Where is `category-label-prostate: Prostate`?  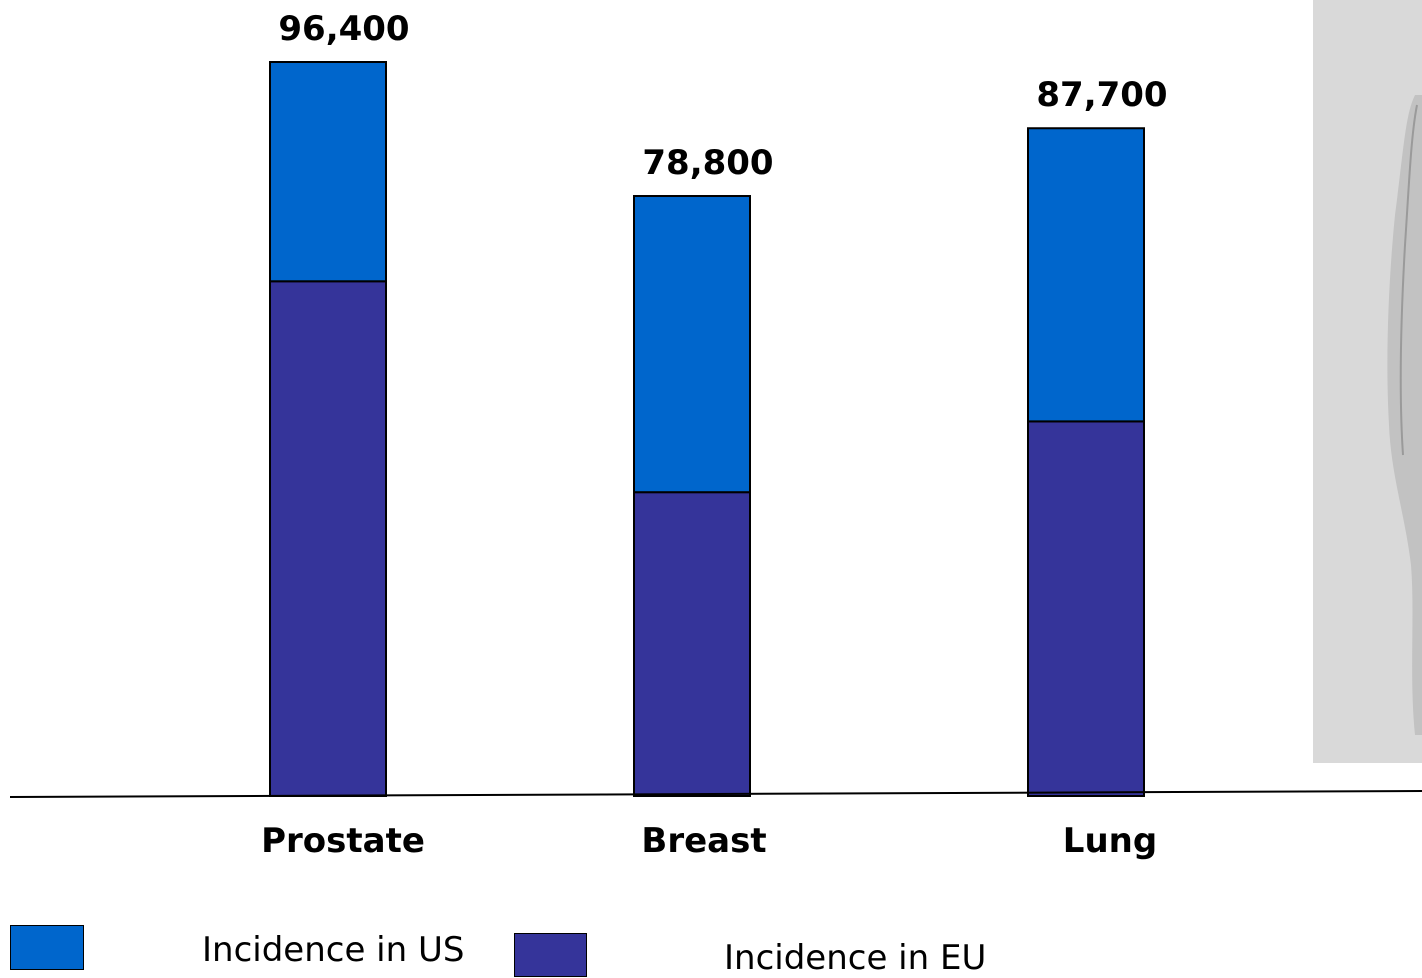 category-label-prostate: Prostate is located at coordinates (343, 841).